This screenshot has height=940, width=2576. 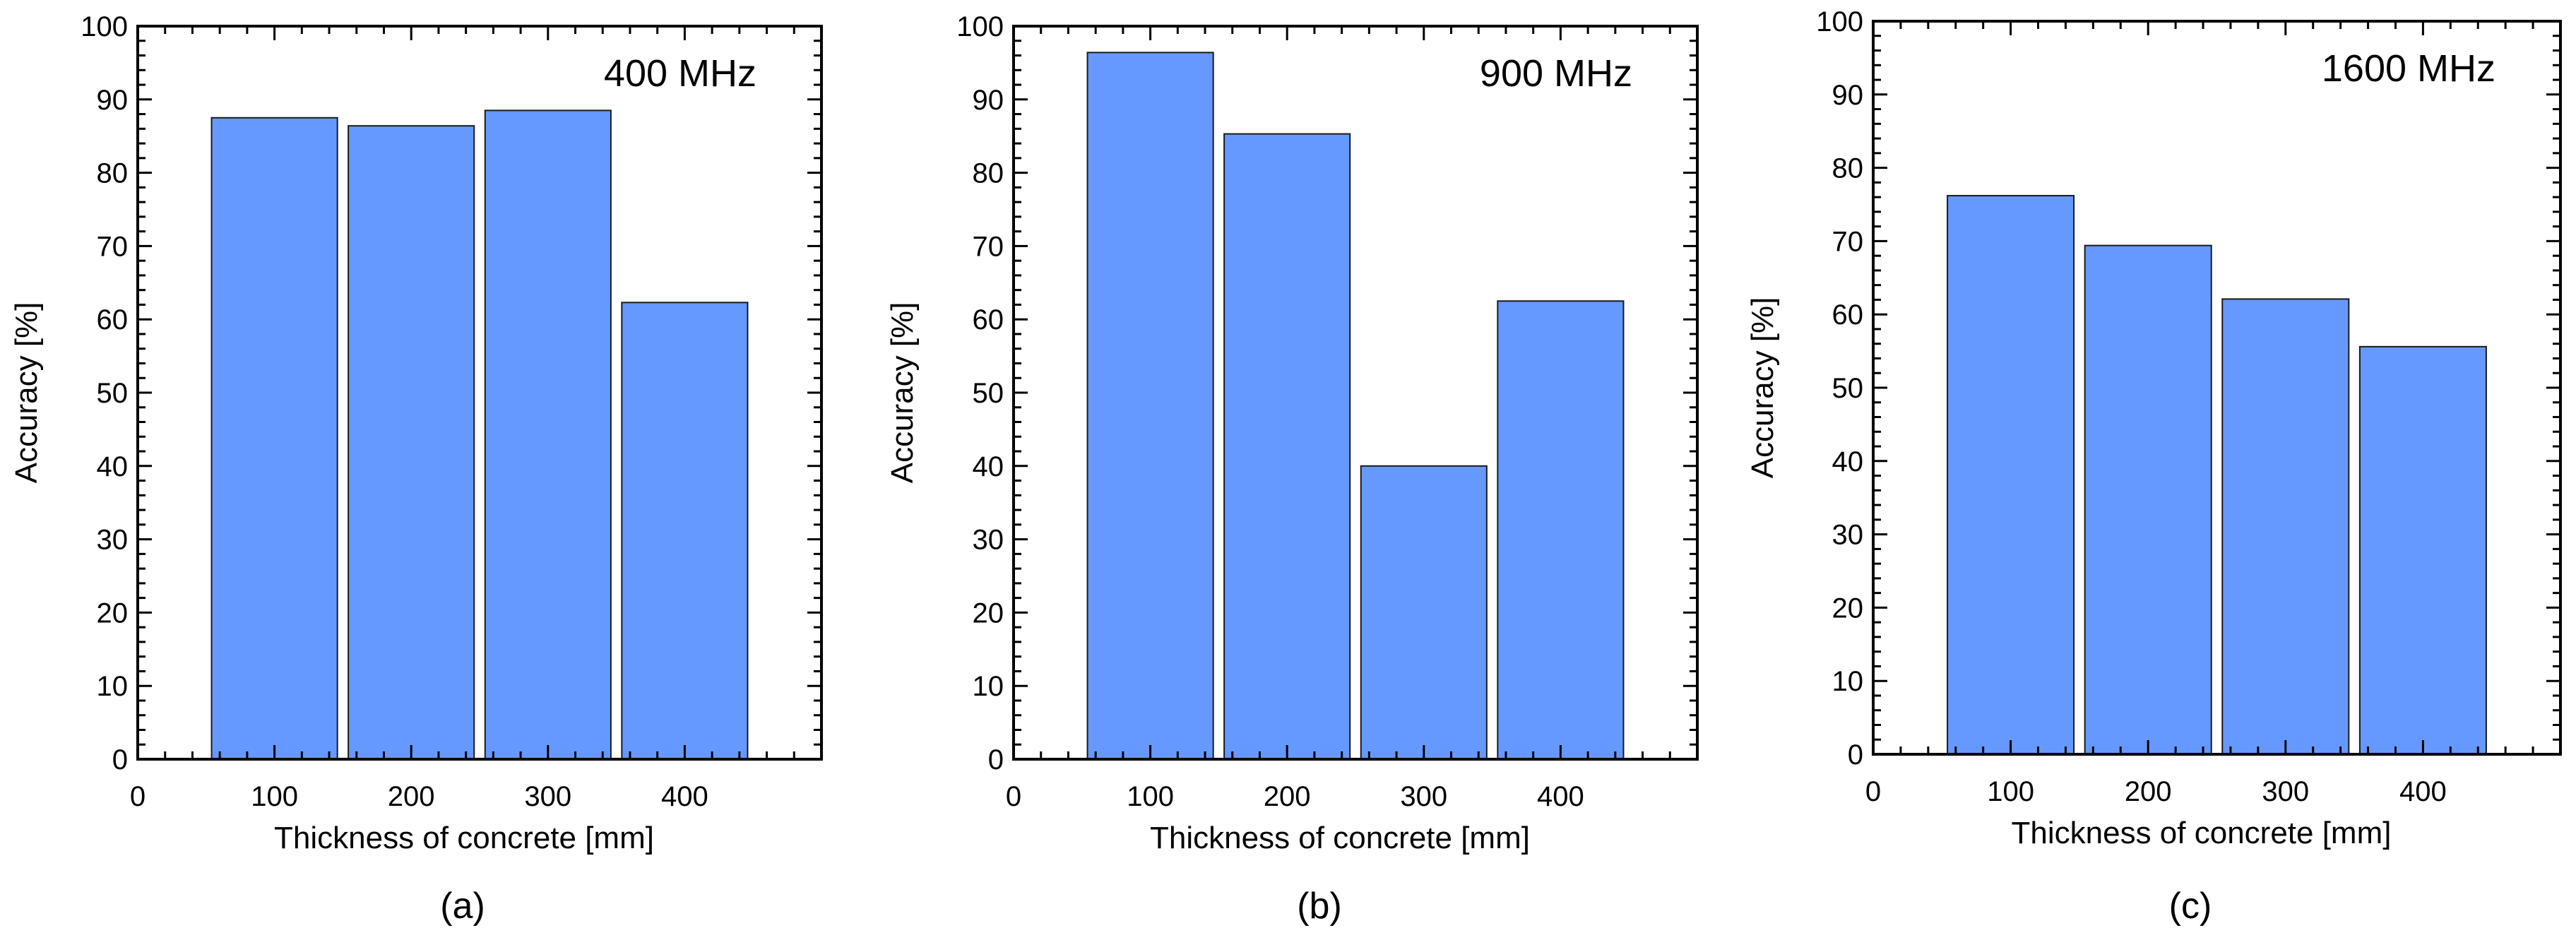 What do you see at coordinates (2408, 68) in the screenshot?
I see `frequency-label: 1600 MHz` at bounding box center [2408, 68].